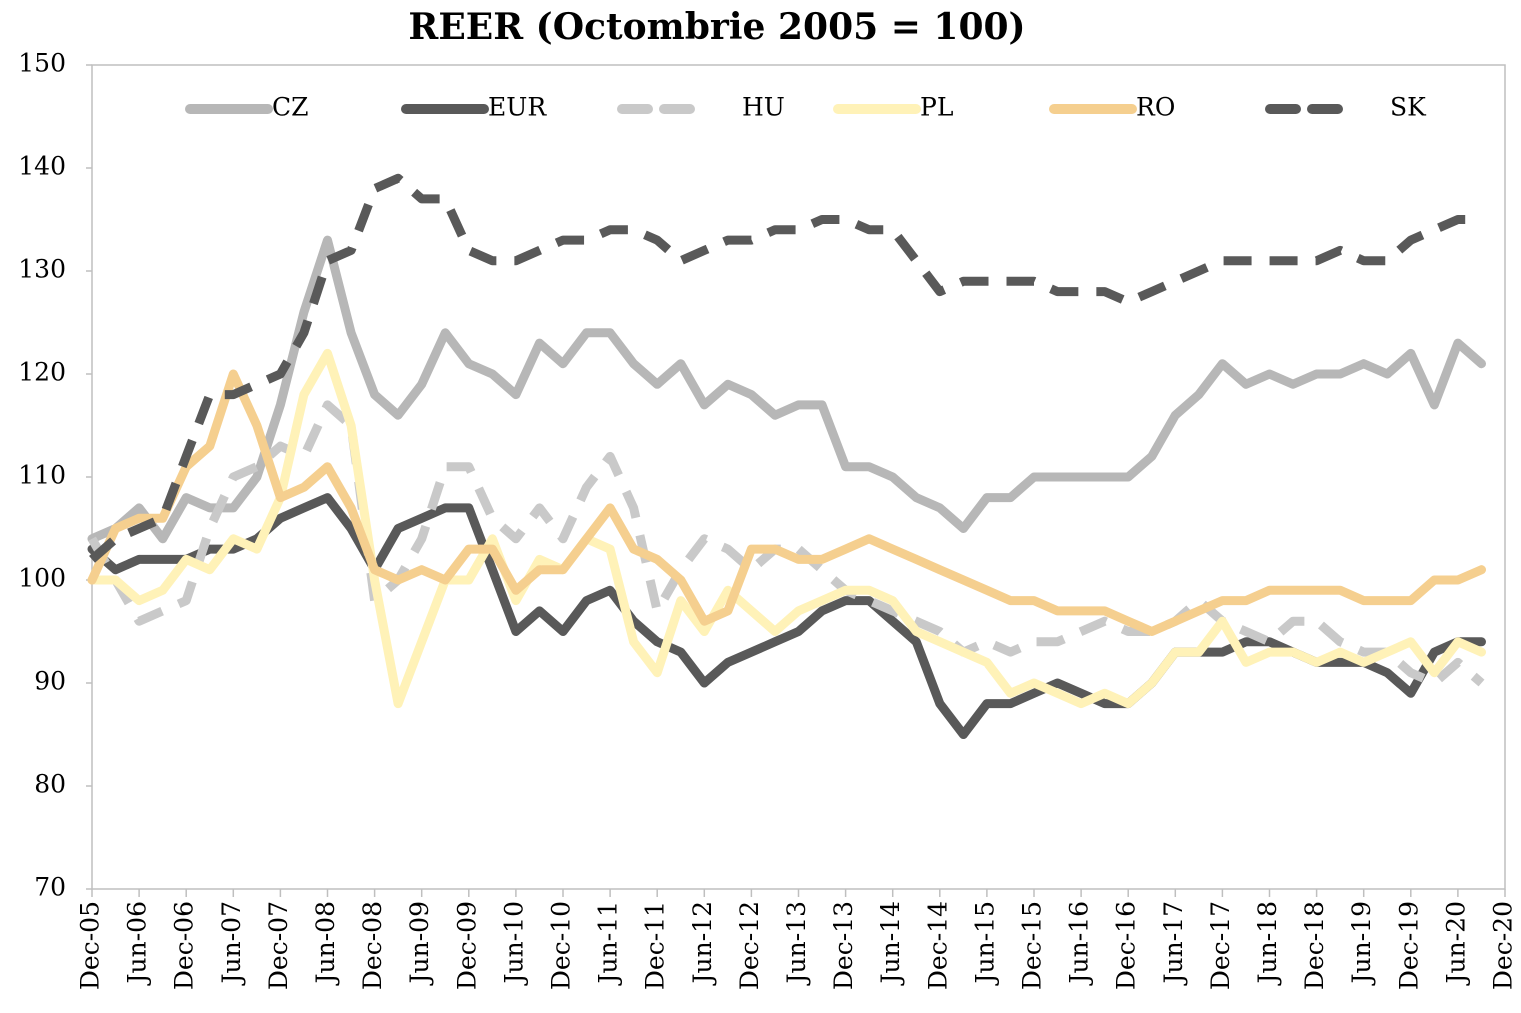 The height and width of the screenshot is (1013, 1521). I want to click on x-tick-label: Dec-20, so click(1503, 945).